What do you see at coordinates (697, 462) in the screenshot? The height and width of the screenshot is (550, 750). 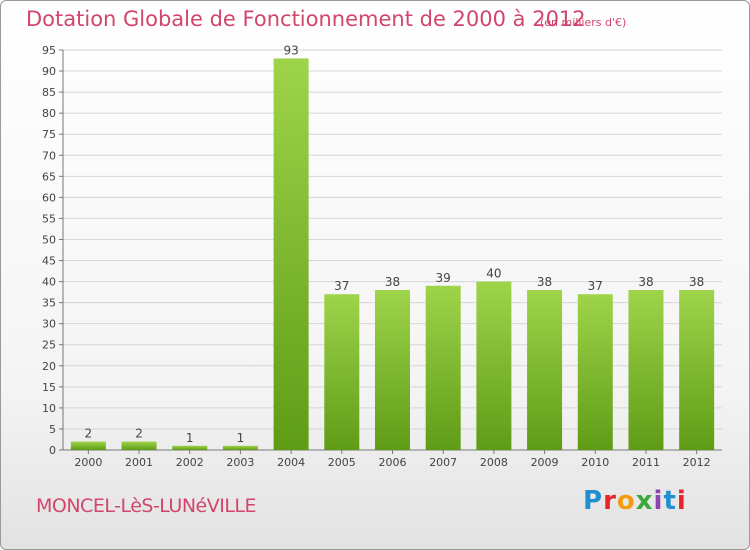 I see `x-tick-label-2012: 2012` at bounding box center [697, 462].